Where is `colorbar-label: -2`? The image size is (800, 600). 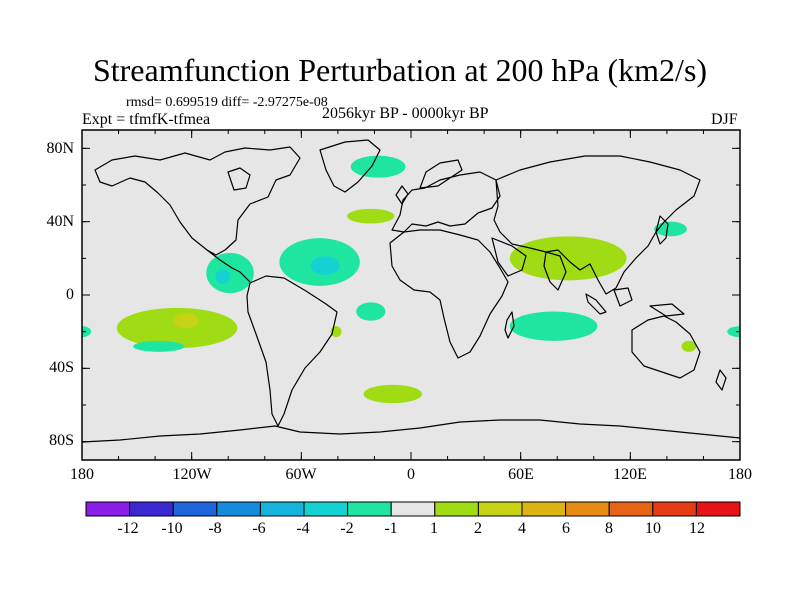 colorbar-label: -2 is located at coordinates (347, 528).